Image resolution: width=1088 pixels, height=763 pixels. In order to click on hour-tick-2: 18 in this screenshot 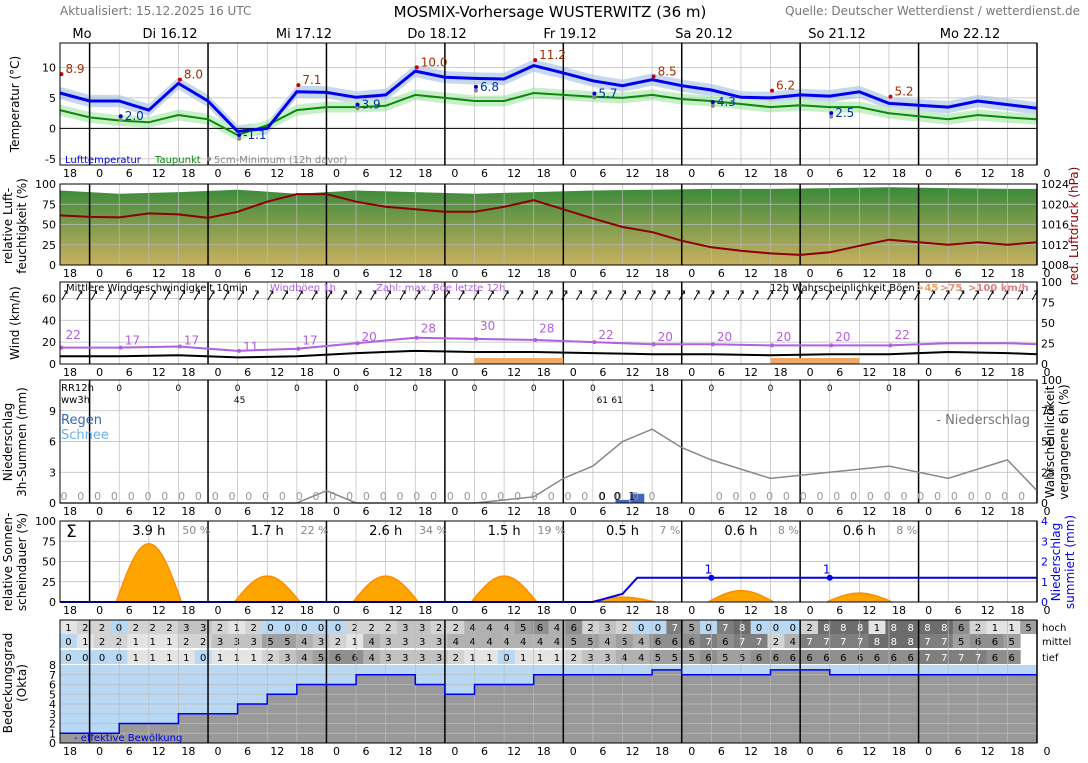, I will do `click(188, 273)`.